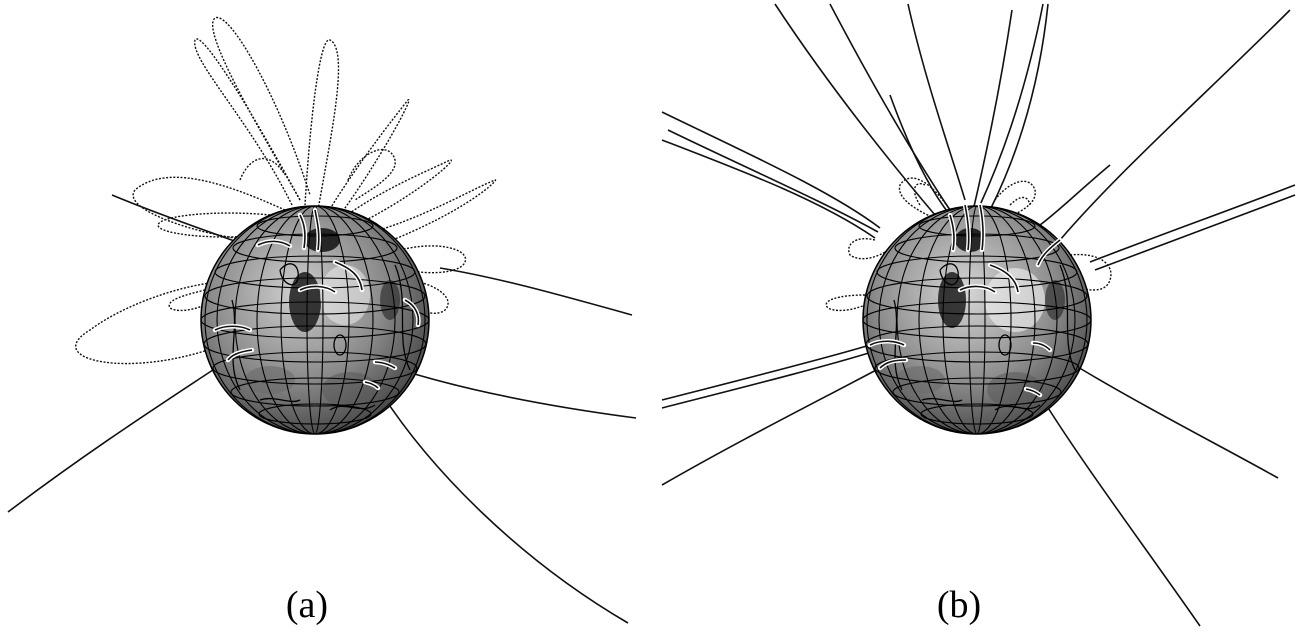 This screenshot has height=633, width=1300. I want to click on closed-loops-far, so click(968, 244).